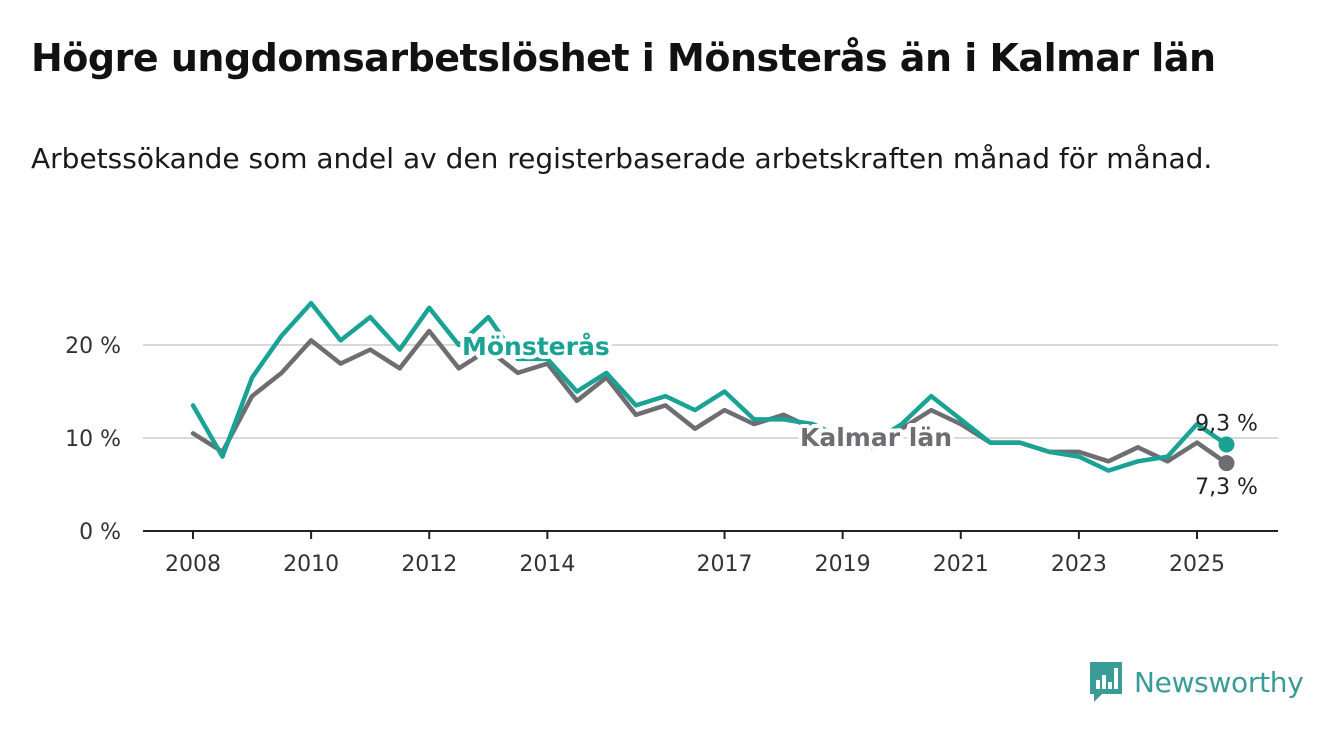 The width and height of the screenshot is (1340, 734). I want to click on x-tick-label: 2008, so click(193, 564).